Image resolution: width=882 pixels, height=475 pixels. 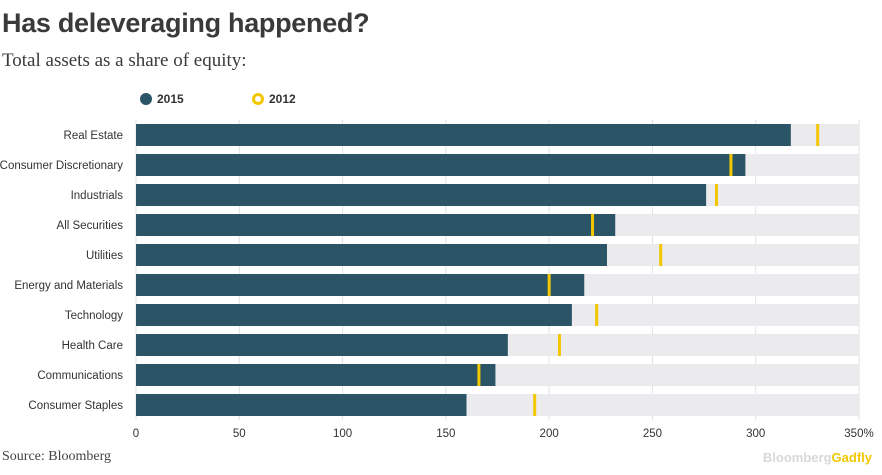 I want to click on bar-2015-communications, so click(x=316, y=375).